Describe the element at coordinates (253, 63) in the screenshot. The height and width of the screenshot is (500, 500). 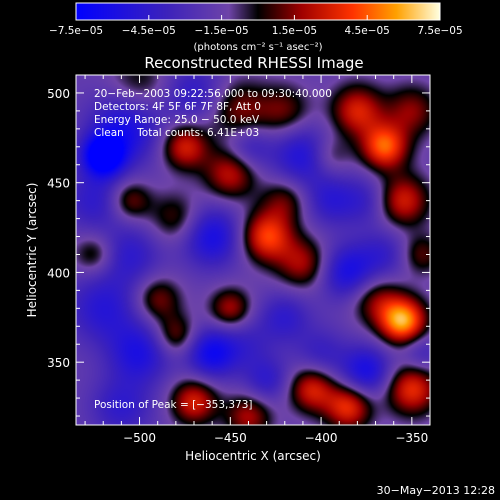
I see `chart-title: Reconstructed RHESSI Image` at that location.